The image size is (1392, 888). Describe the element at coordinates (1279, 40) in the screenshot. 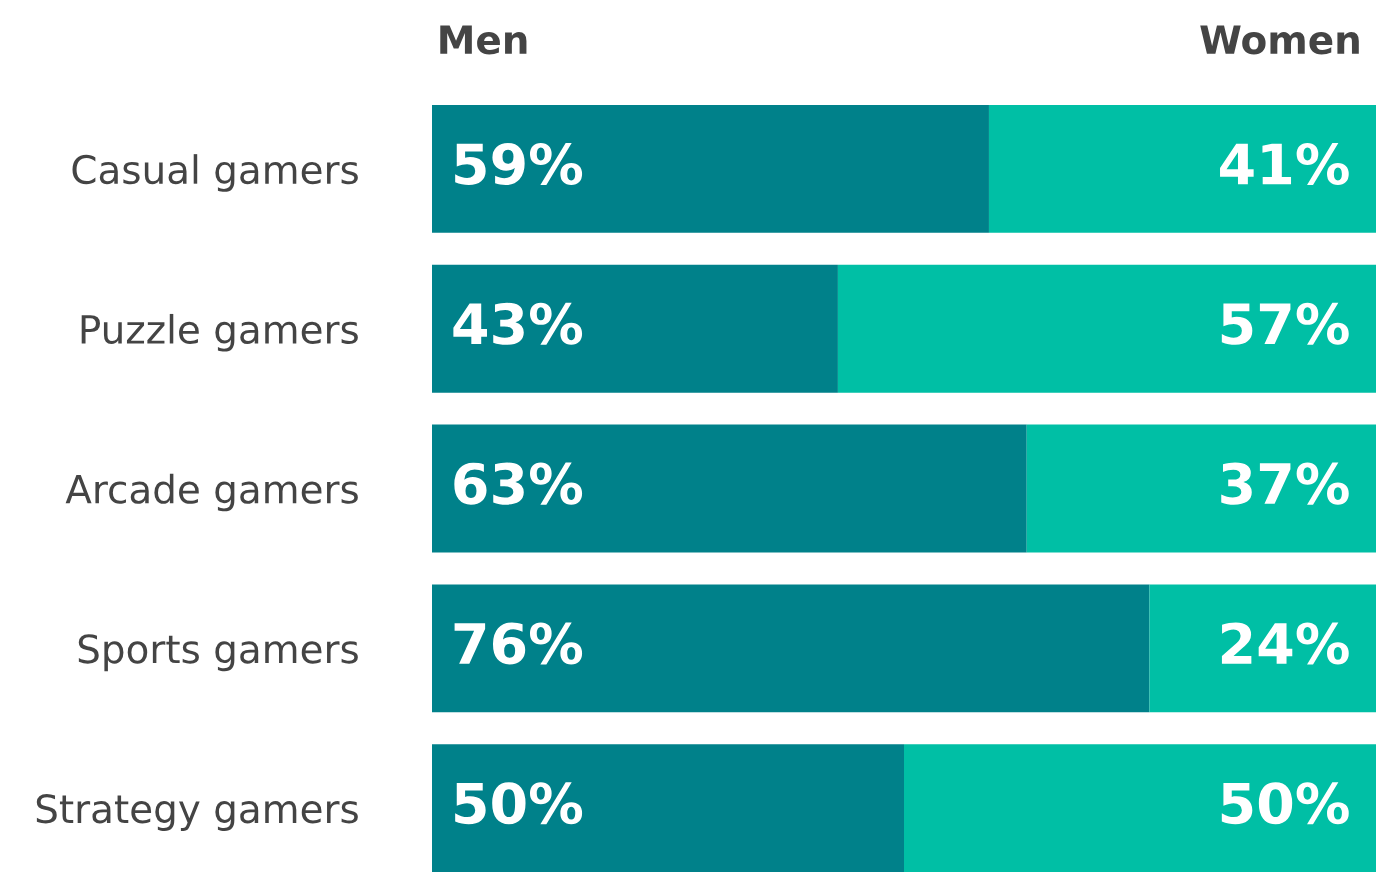

I see `series-label: Women` at that location.